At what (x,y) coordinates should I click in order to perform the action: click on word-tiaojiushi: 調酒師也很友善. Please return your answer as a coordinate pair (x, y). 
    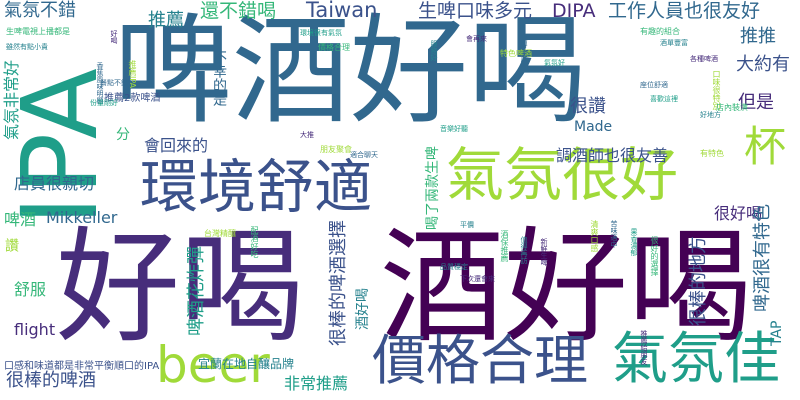
    Looking at the image, I should click on (612, 155).